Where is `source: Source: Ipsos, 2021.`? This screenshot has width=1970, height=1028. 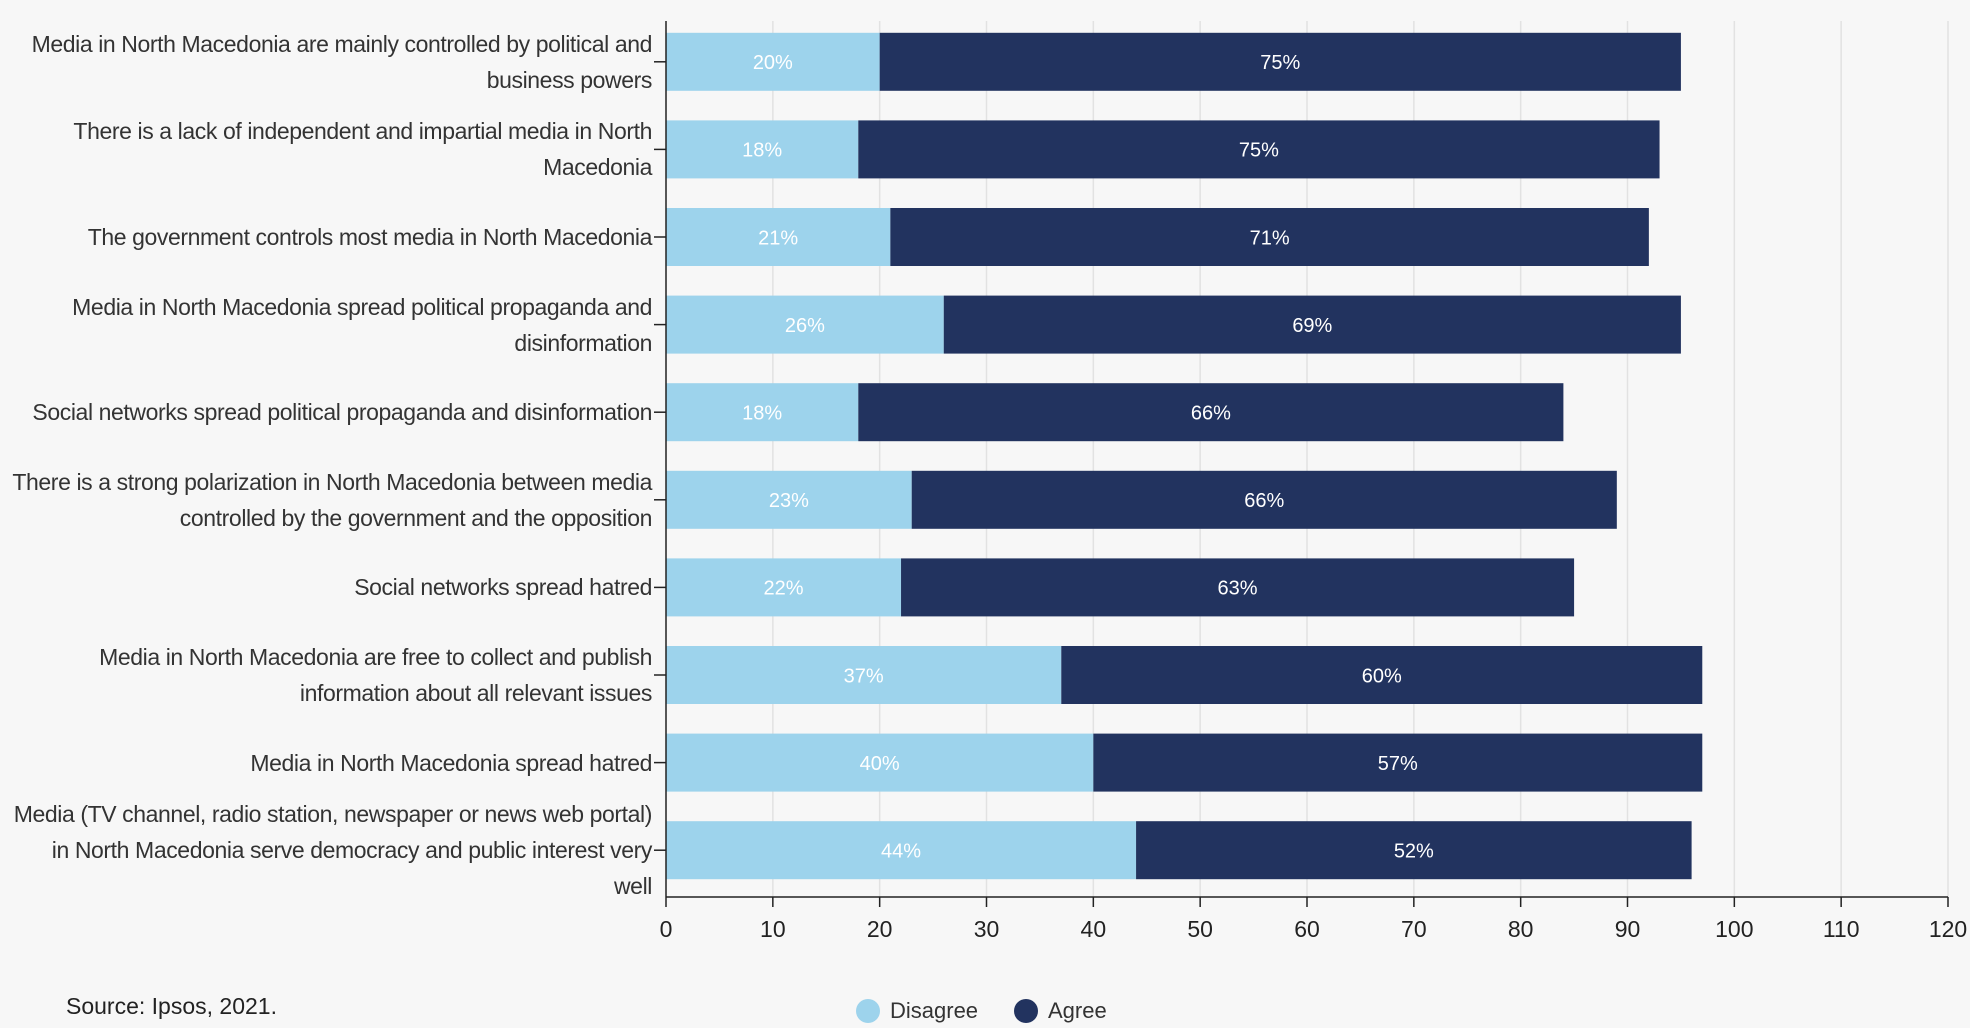
source: Source: Ipsos, 2021. is located at coordinates (171, 1006).